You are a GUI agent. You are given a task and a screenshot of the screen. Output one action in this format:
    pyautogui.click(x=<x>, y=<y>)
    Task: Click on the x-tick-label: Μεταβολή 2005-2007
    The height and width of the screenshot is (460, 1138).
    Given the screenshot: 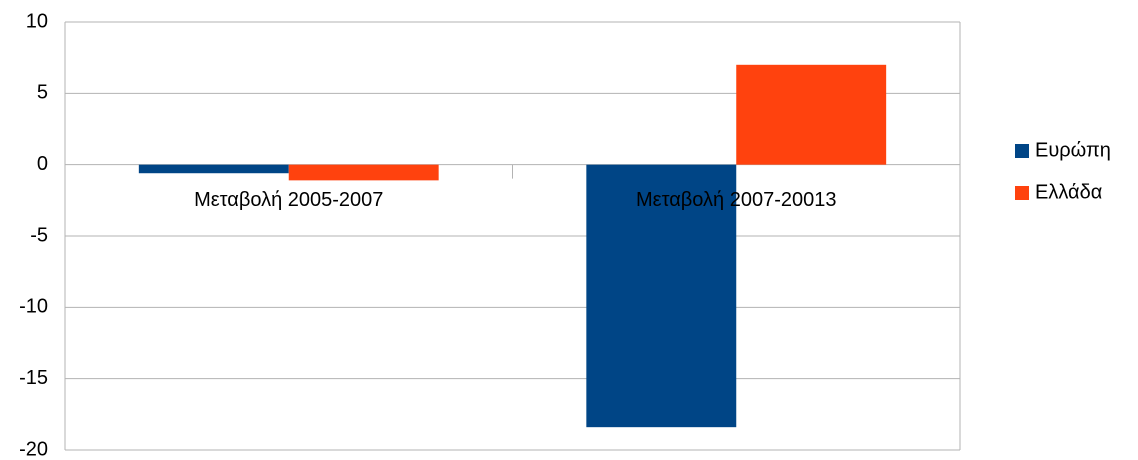 What is the action you would take?
    pyautogui.click(x=288, y=200)
    